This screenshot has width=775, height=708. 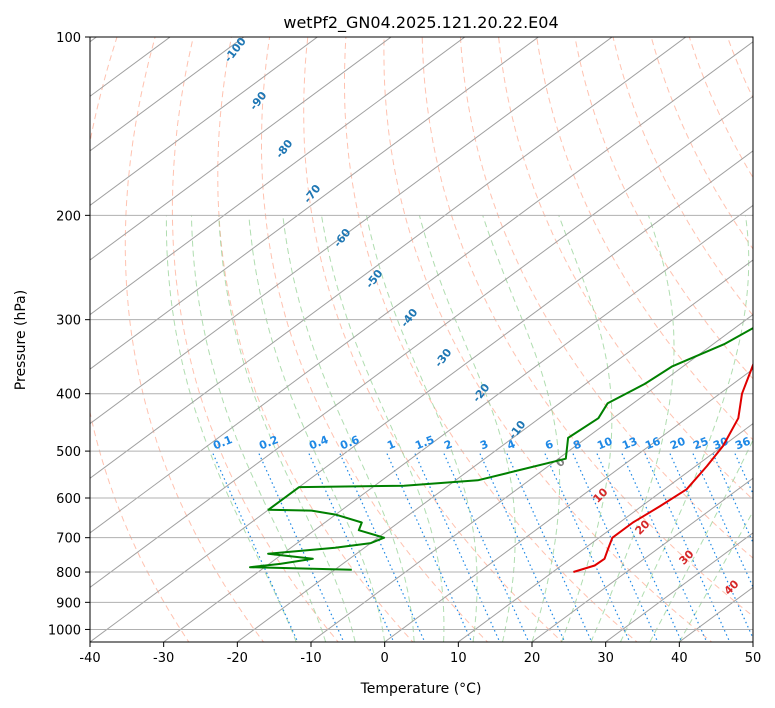 I want to click on x-tick-label: -20, so click(x=237, y=658).